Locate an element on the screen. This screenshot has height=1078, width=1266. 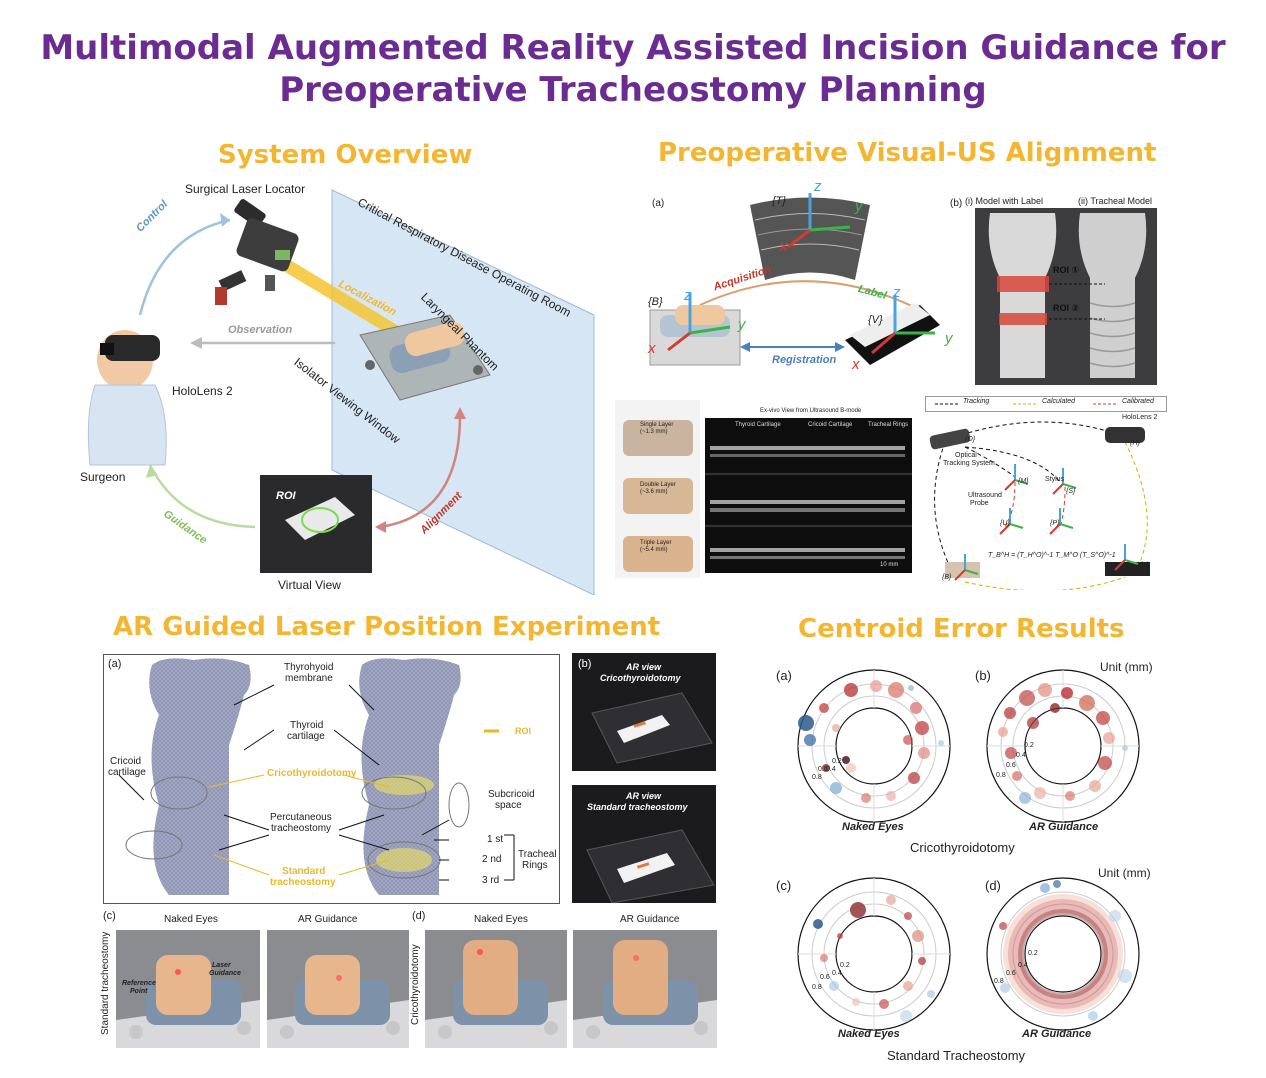
polar-plot-b is located at coordinates (1063, 746).